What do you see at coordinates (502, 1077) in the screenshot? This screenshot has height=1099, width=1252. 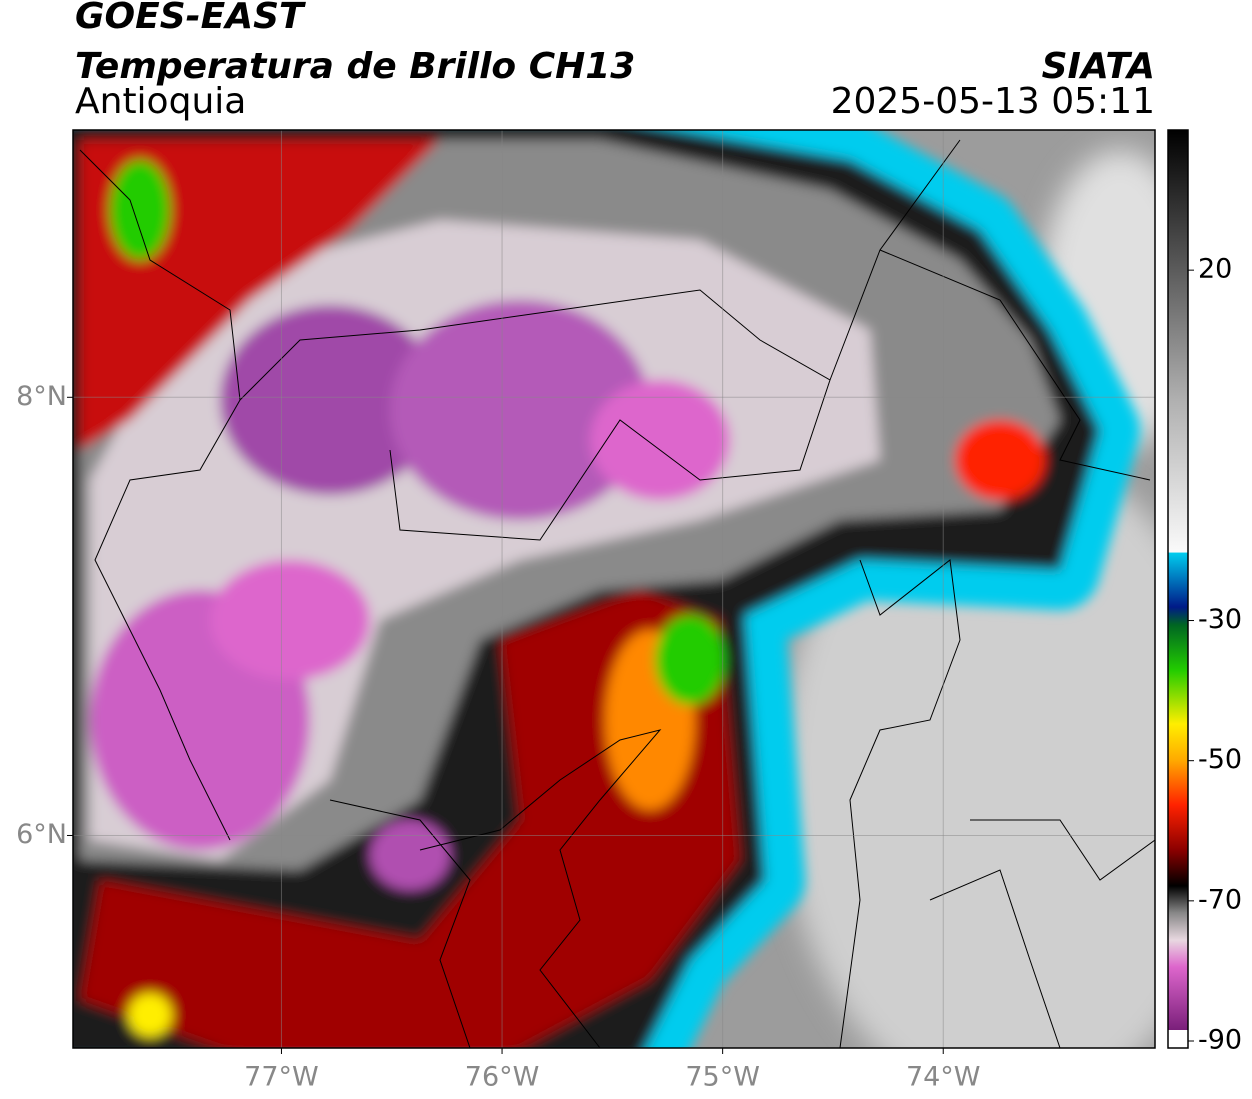 I see `x-tick-label: 76°W` at bounding box center [502, 1077].